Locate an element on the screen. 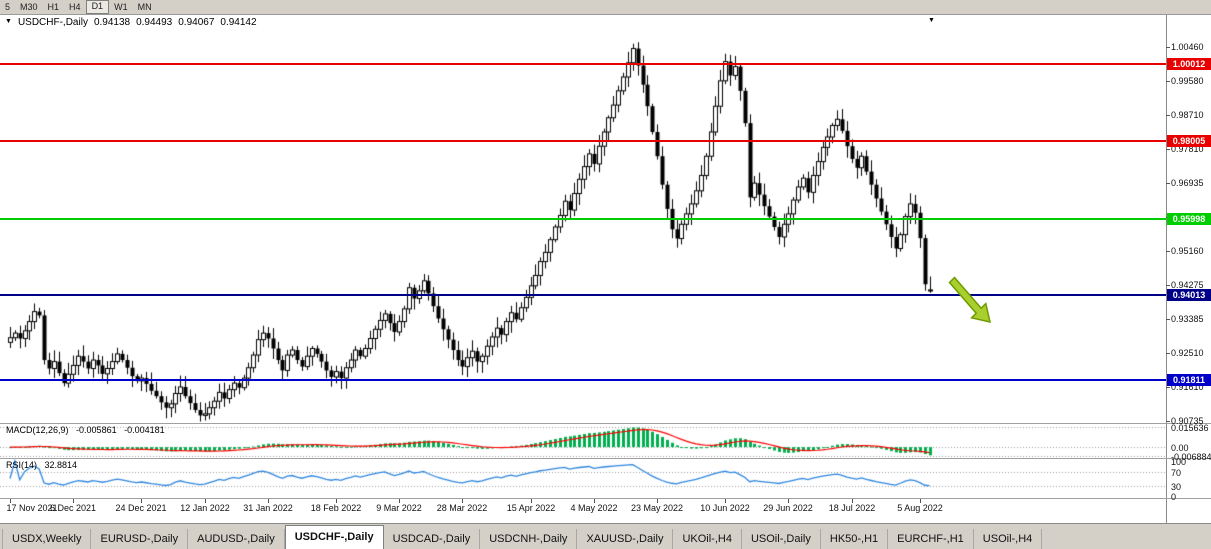 This screenshot has height=549, width=1211. price-axis-label: 0.98710 is located at coordinates (1187, 115).